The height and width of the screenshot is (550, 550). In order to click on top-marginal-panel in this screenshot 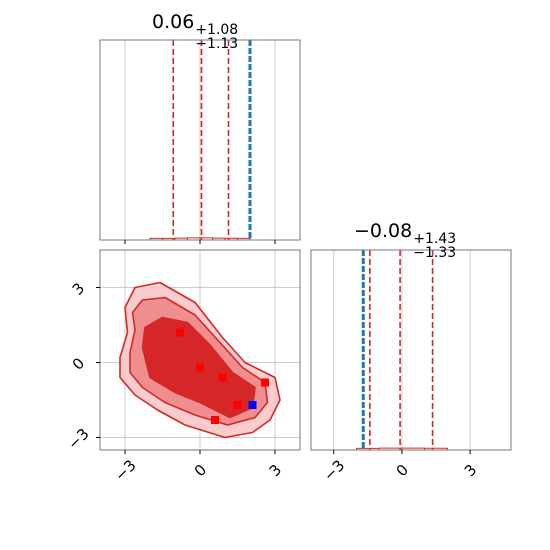, I will do `click(200, 141)`.